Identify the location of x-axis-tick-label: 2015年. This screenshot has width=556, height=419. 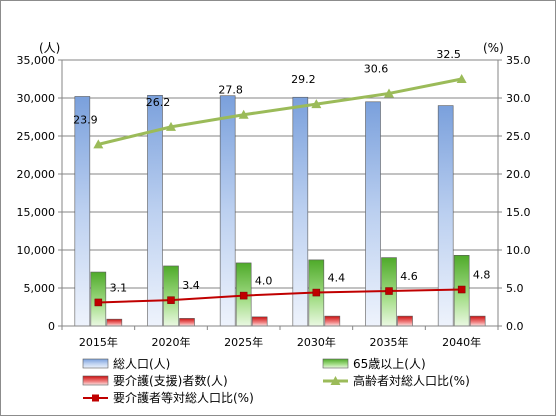
(98, 342).